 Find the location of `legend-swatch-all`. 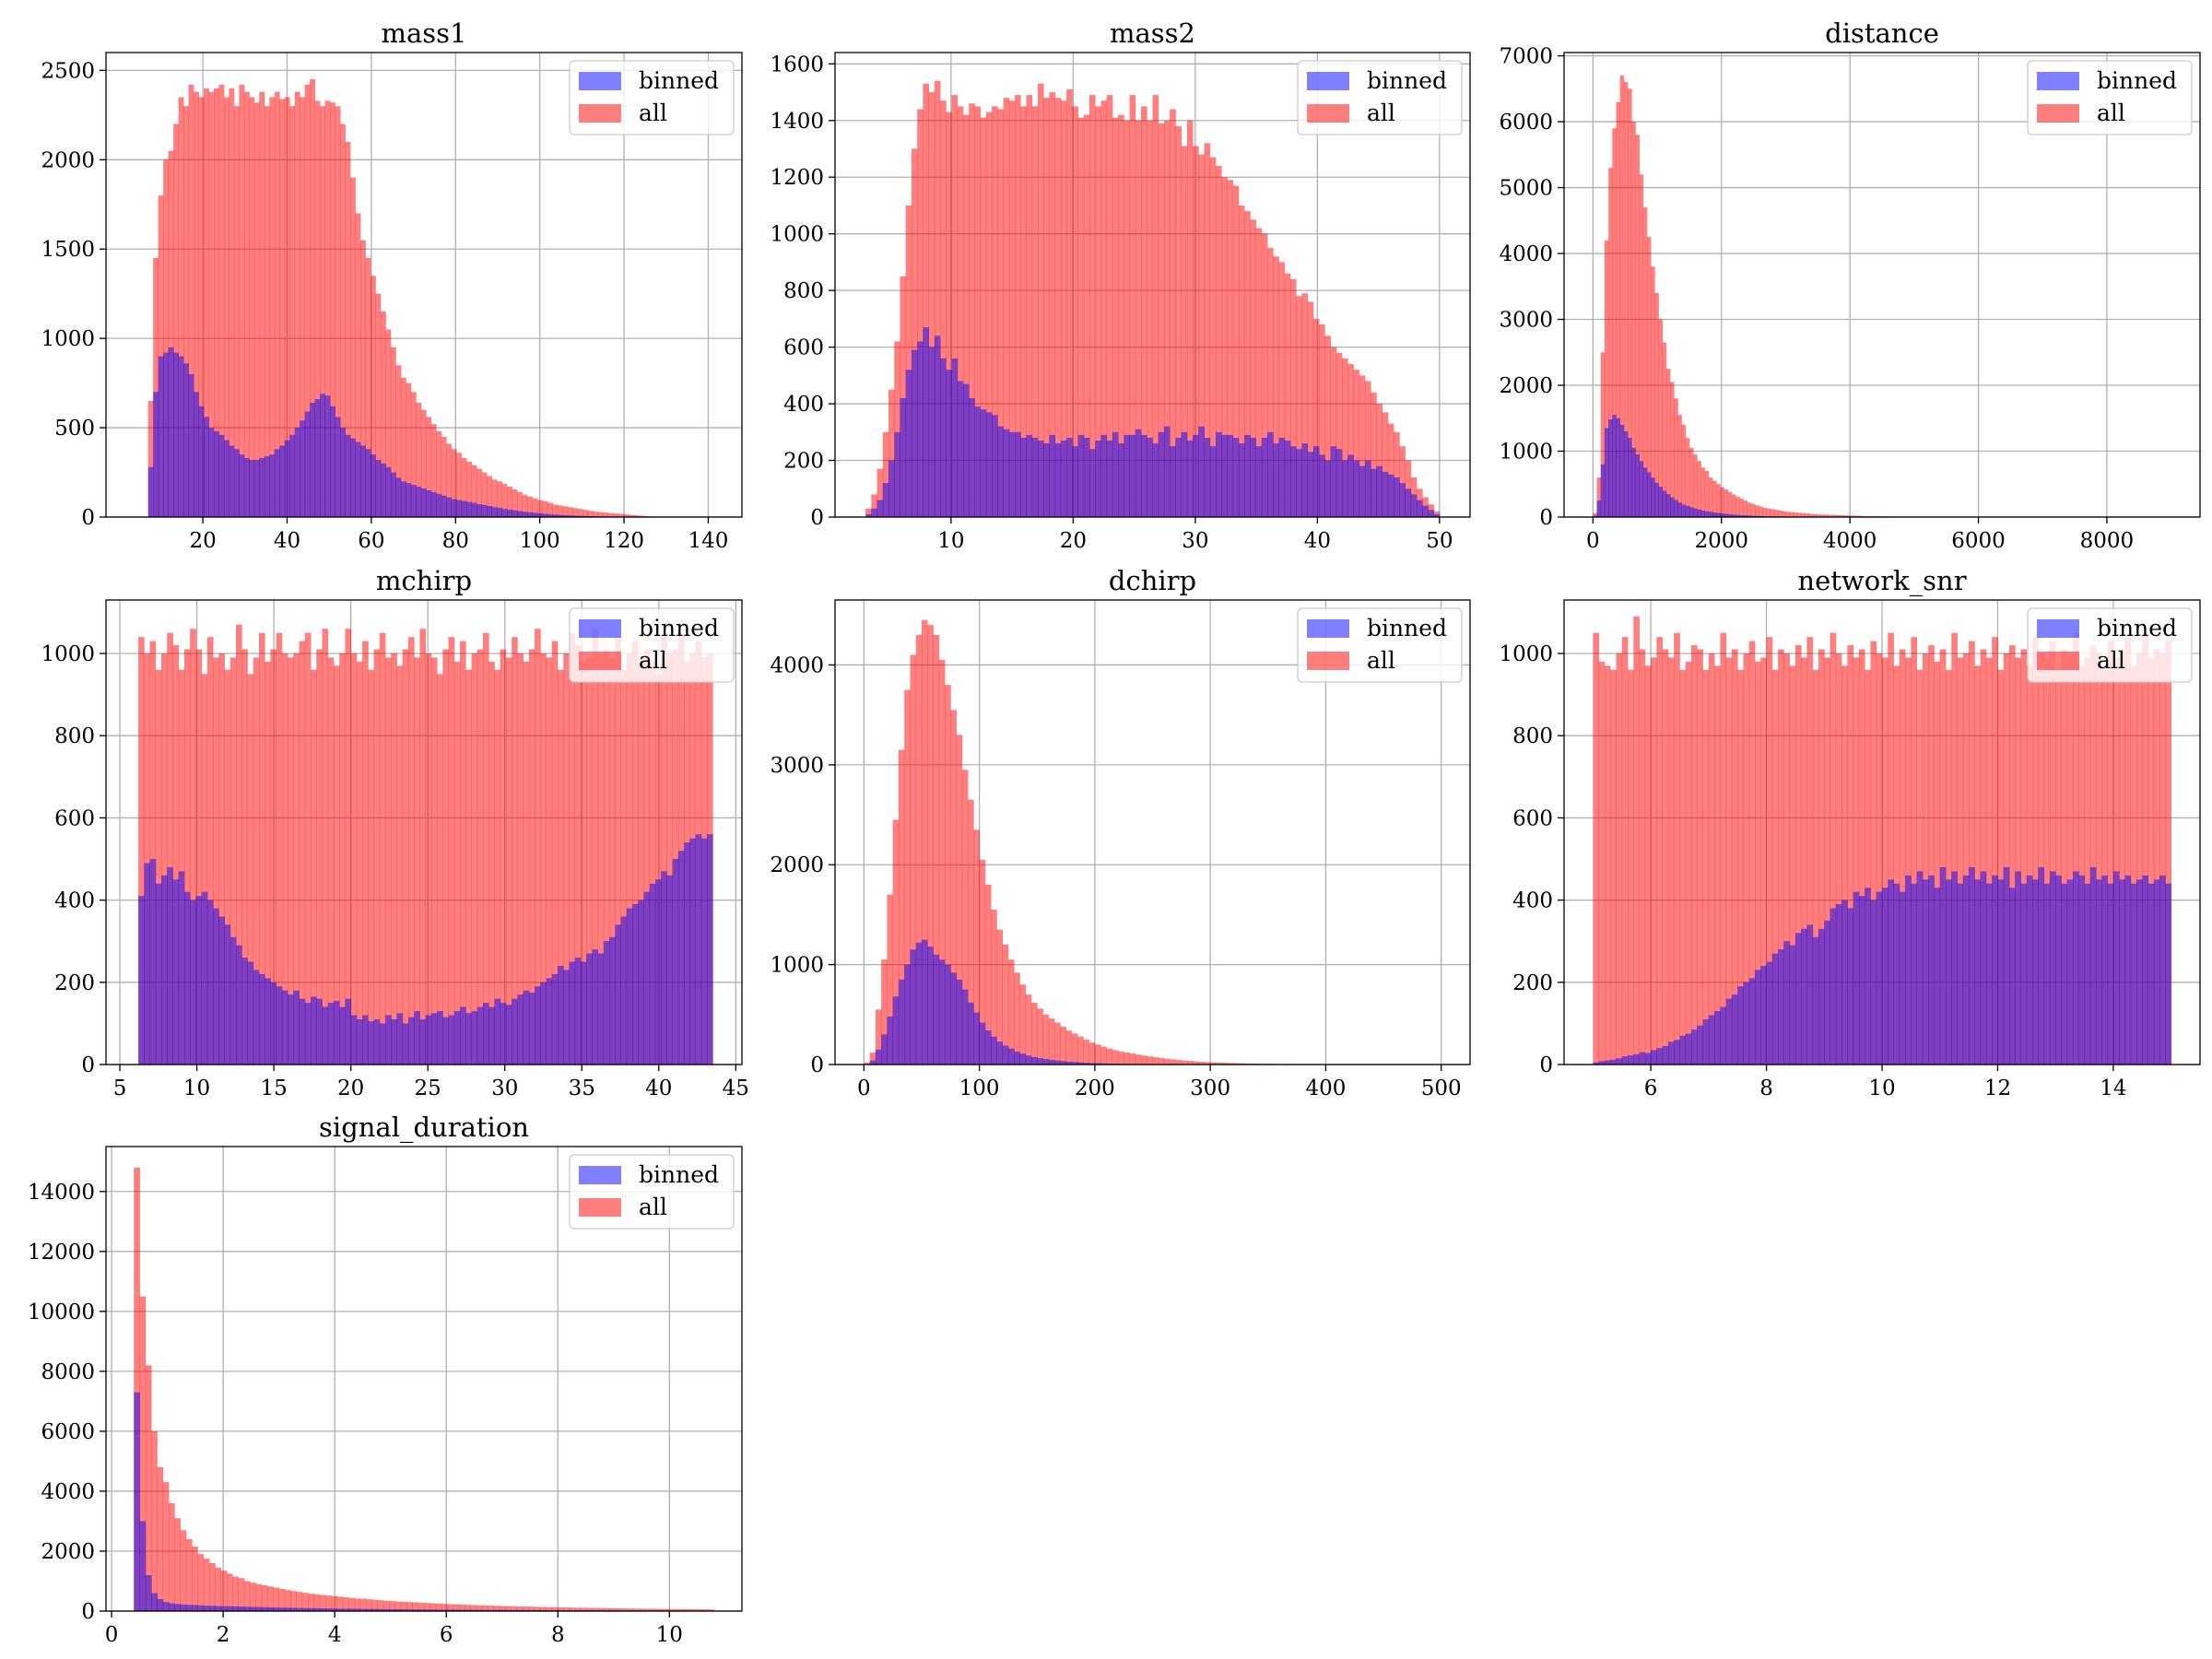

legend-swatch-all is located at coordinates (1328, 113).